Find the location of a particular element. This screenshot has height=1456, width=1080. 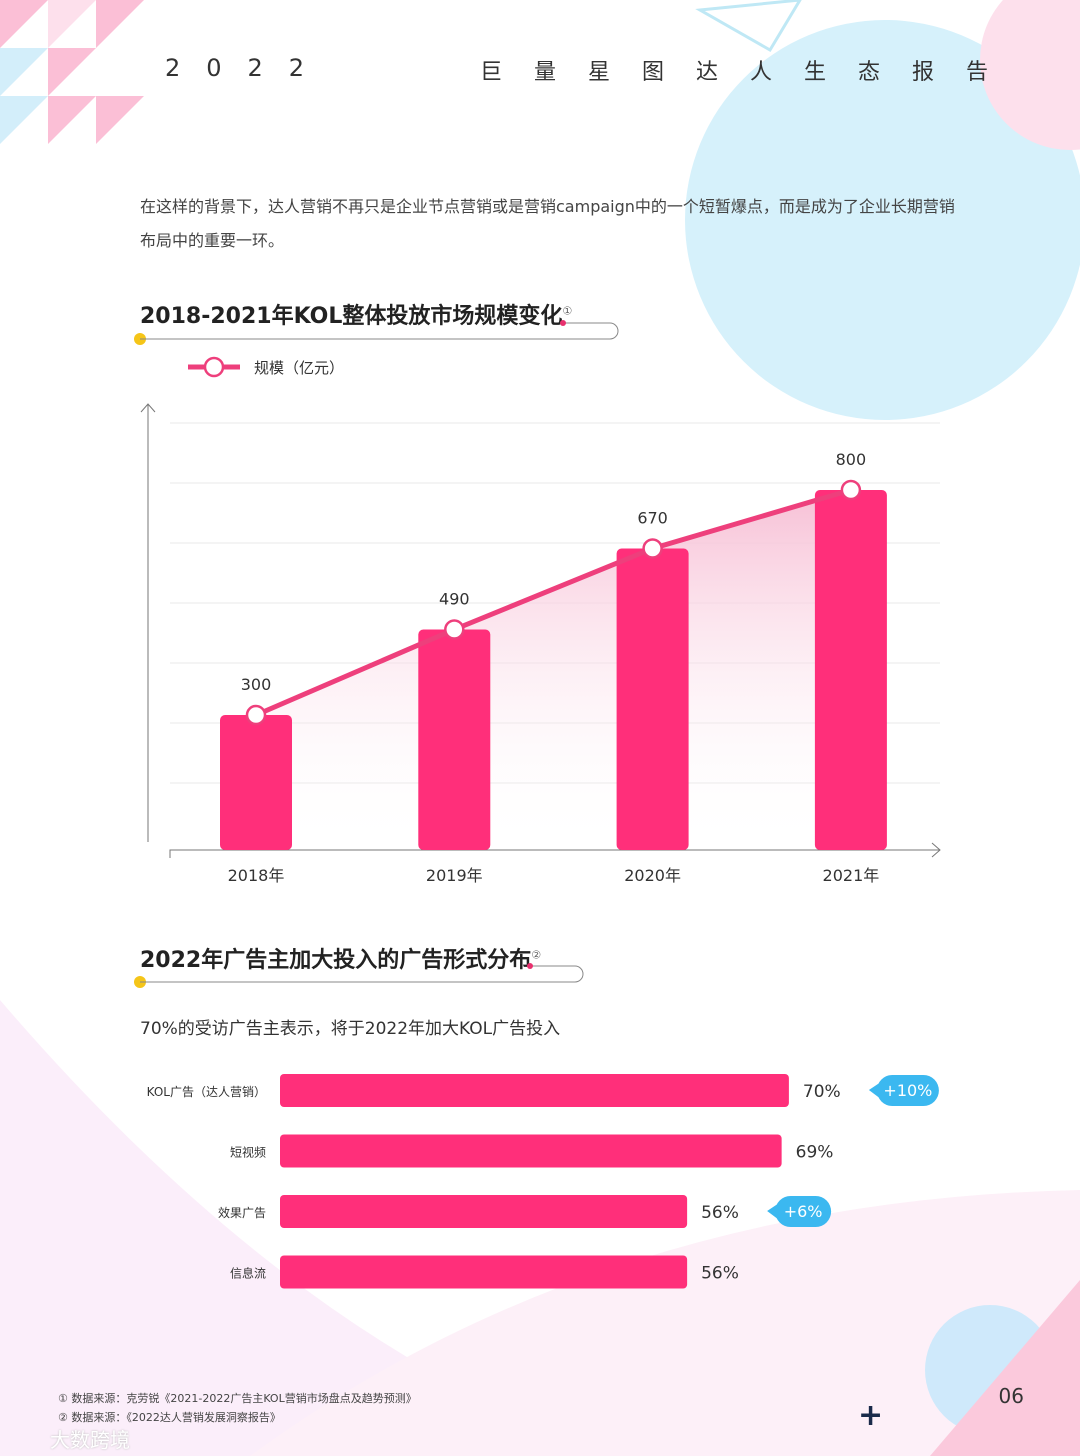

bar-2018年 is located at coordinates (256, 782).